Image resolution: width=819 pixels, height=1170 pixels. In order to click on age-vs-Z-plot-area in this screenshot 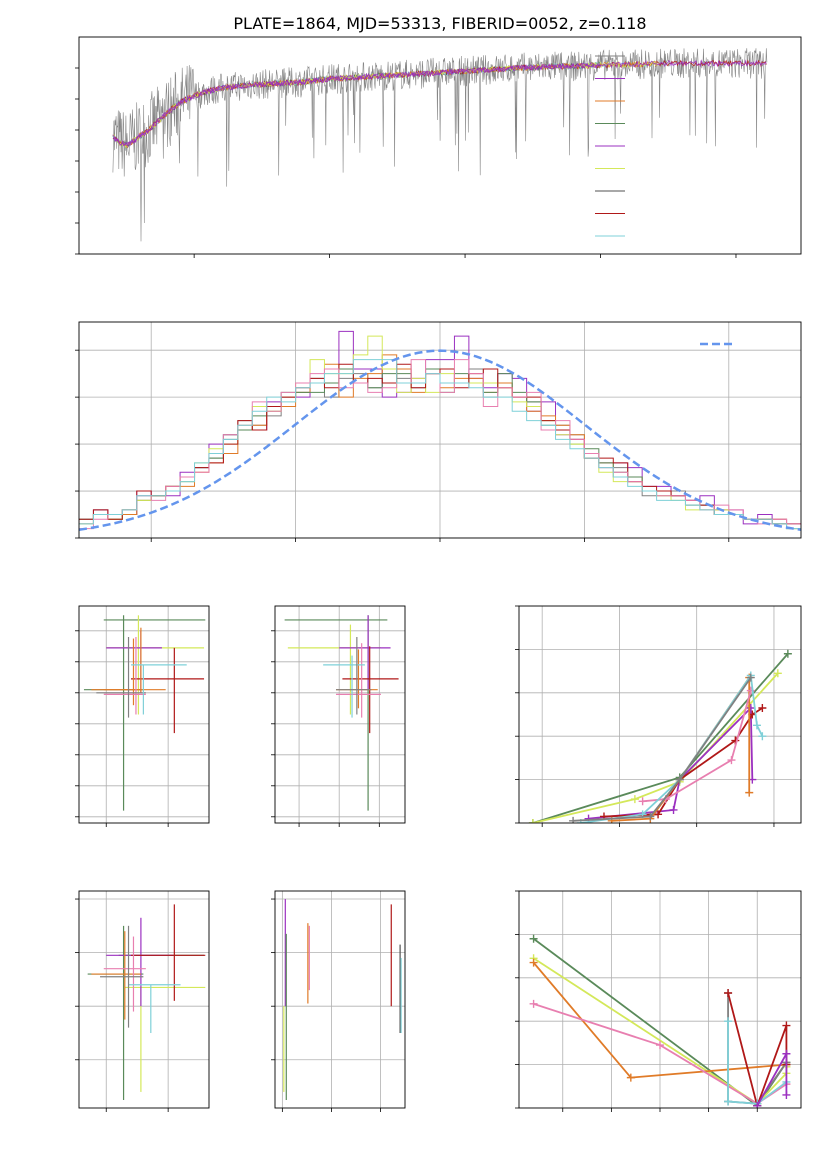, I will do `click(144, 714)`.